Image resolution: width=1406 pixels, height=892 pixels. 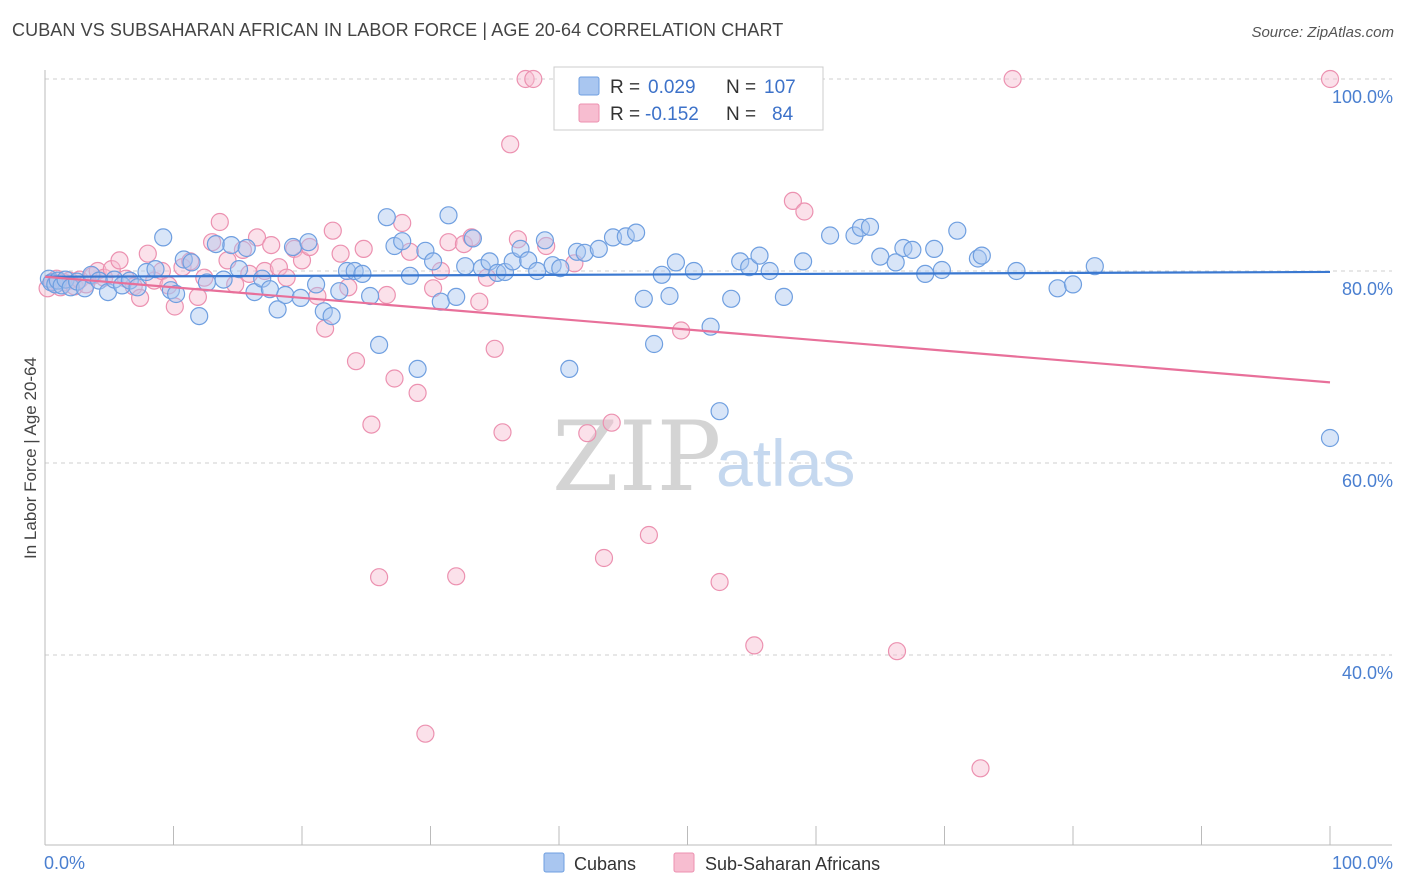 What do you see at coordinates (1362, 863) in the screenshot?
I see `x-tick-label-max: 100.0%` at bounding box center [1362, 863].